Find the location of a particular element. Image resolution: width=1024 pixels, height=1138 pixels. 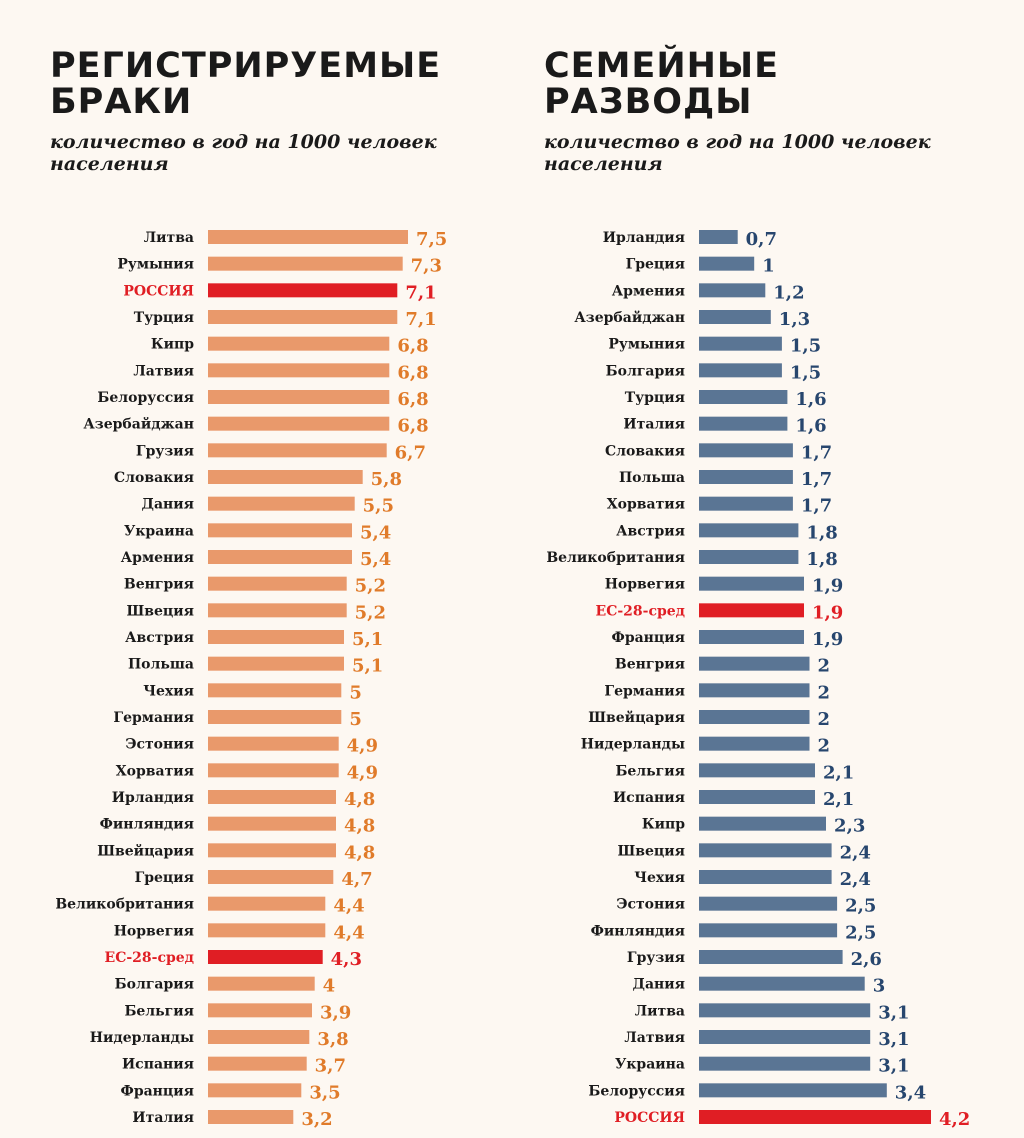

category-label: Кипр is located at coordinates (172, 345).